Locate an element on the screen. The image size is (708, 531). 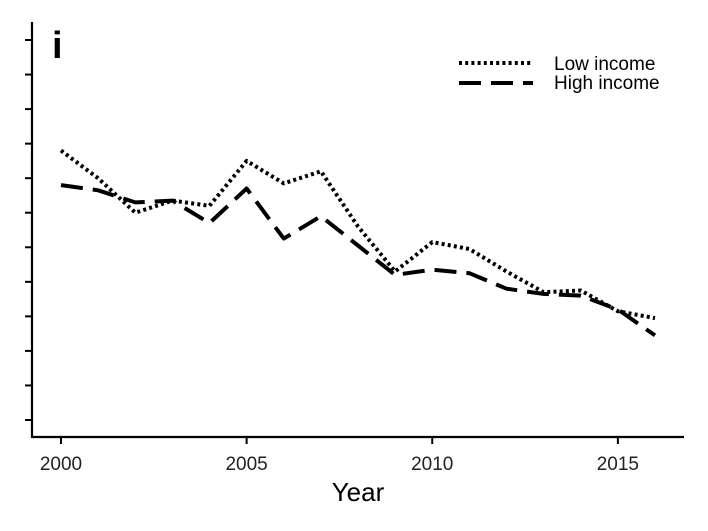
x-tick-label: 2015 is located at coordinates (618, 464).